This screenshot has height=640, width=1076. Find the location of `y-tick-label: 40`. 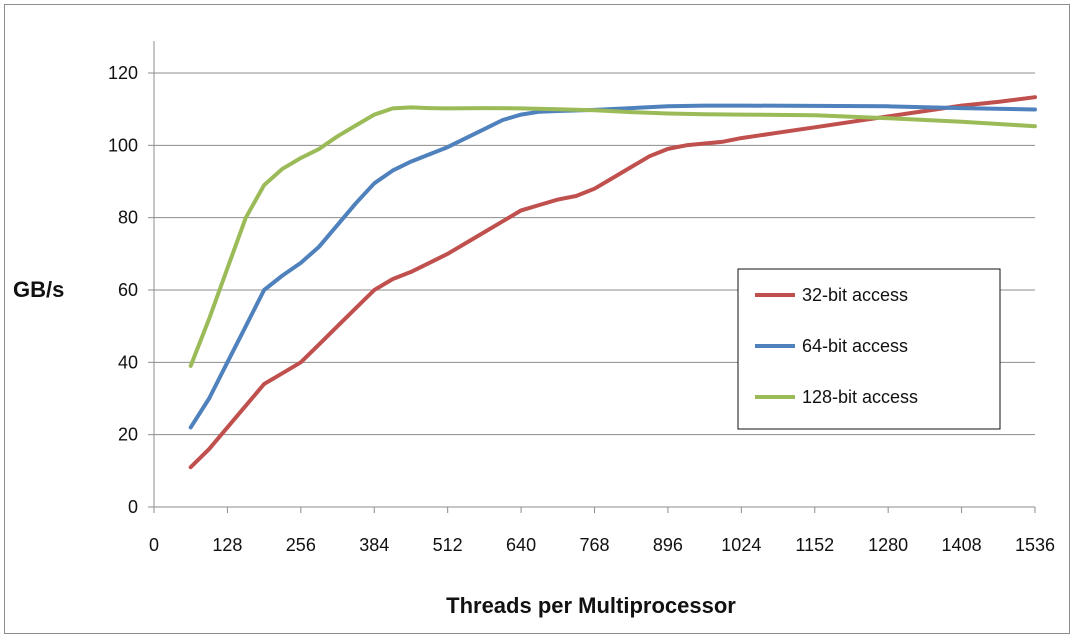

y-tick-label: 40 is located at coordinates (128, 362).